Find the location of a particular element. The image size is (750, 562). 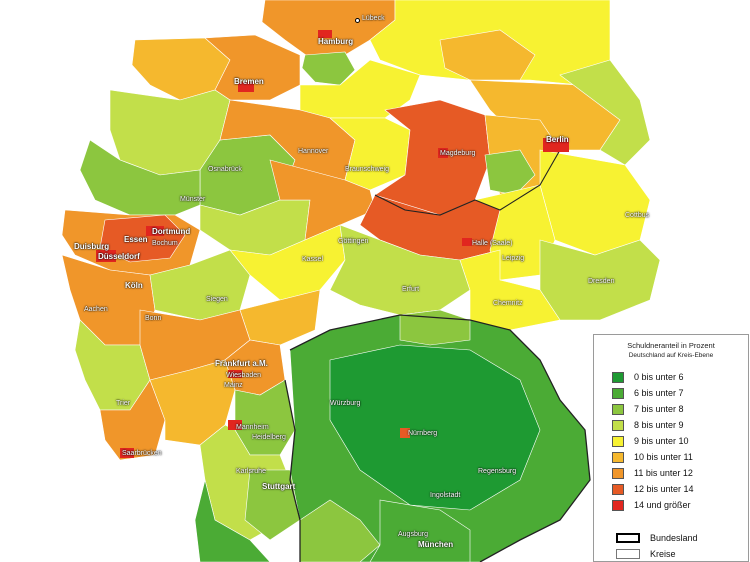

city-patch-hamburg is located at coordinates (325, 34).